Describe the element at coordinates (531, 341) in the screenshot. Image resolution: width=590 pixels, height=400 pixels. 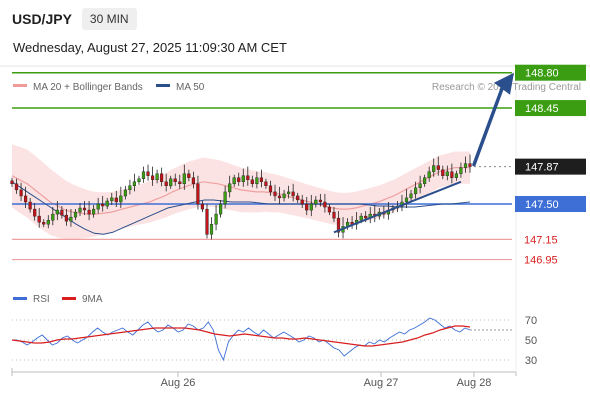
I see `rsi-tick-label-1: 50` at that location.